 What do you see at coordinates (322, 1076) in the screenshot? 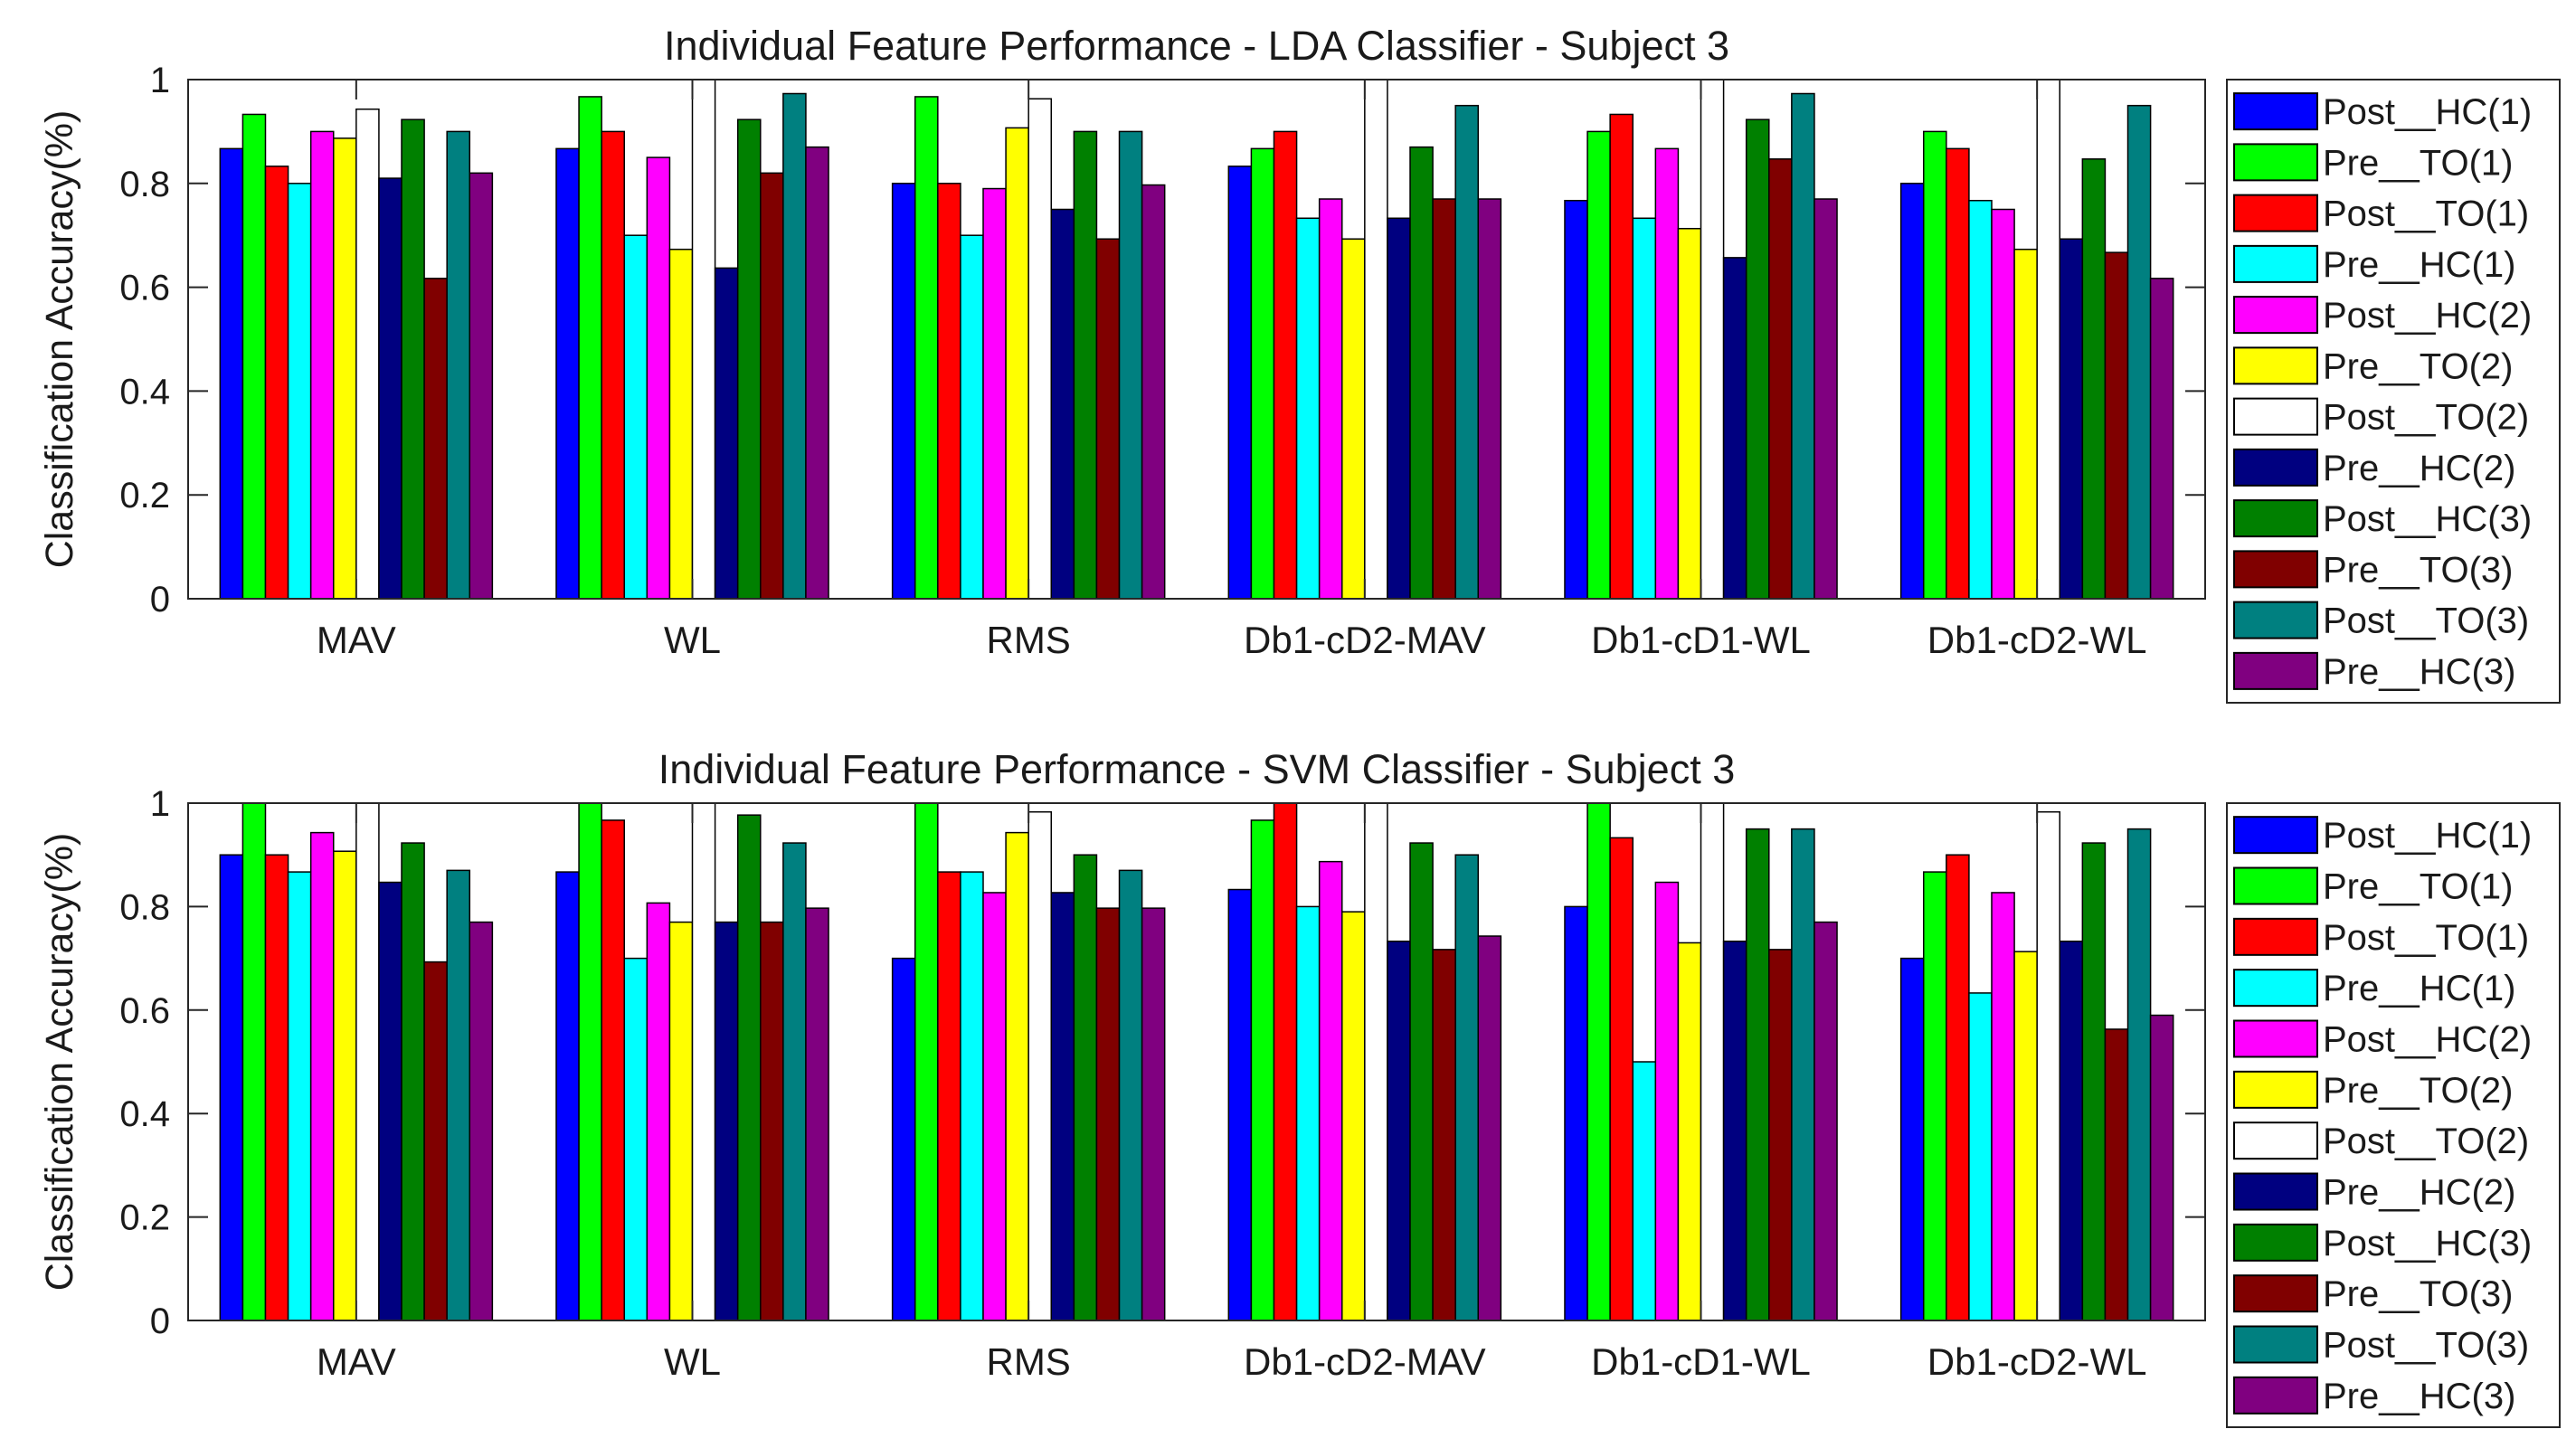
I see `bar-Post__HC(2)-MAV` at bounding box center [322, 1076].